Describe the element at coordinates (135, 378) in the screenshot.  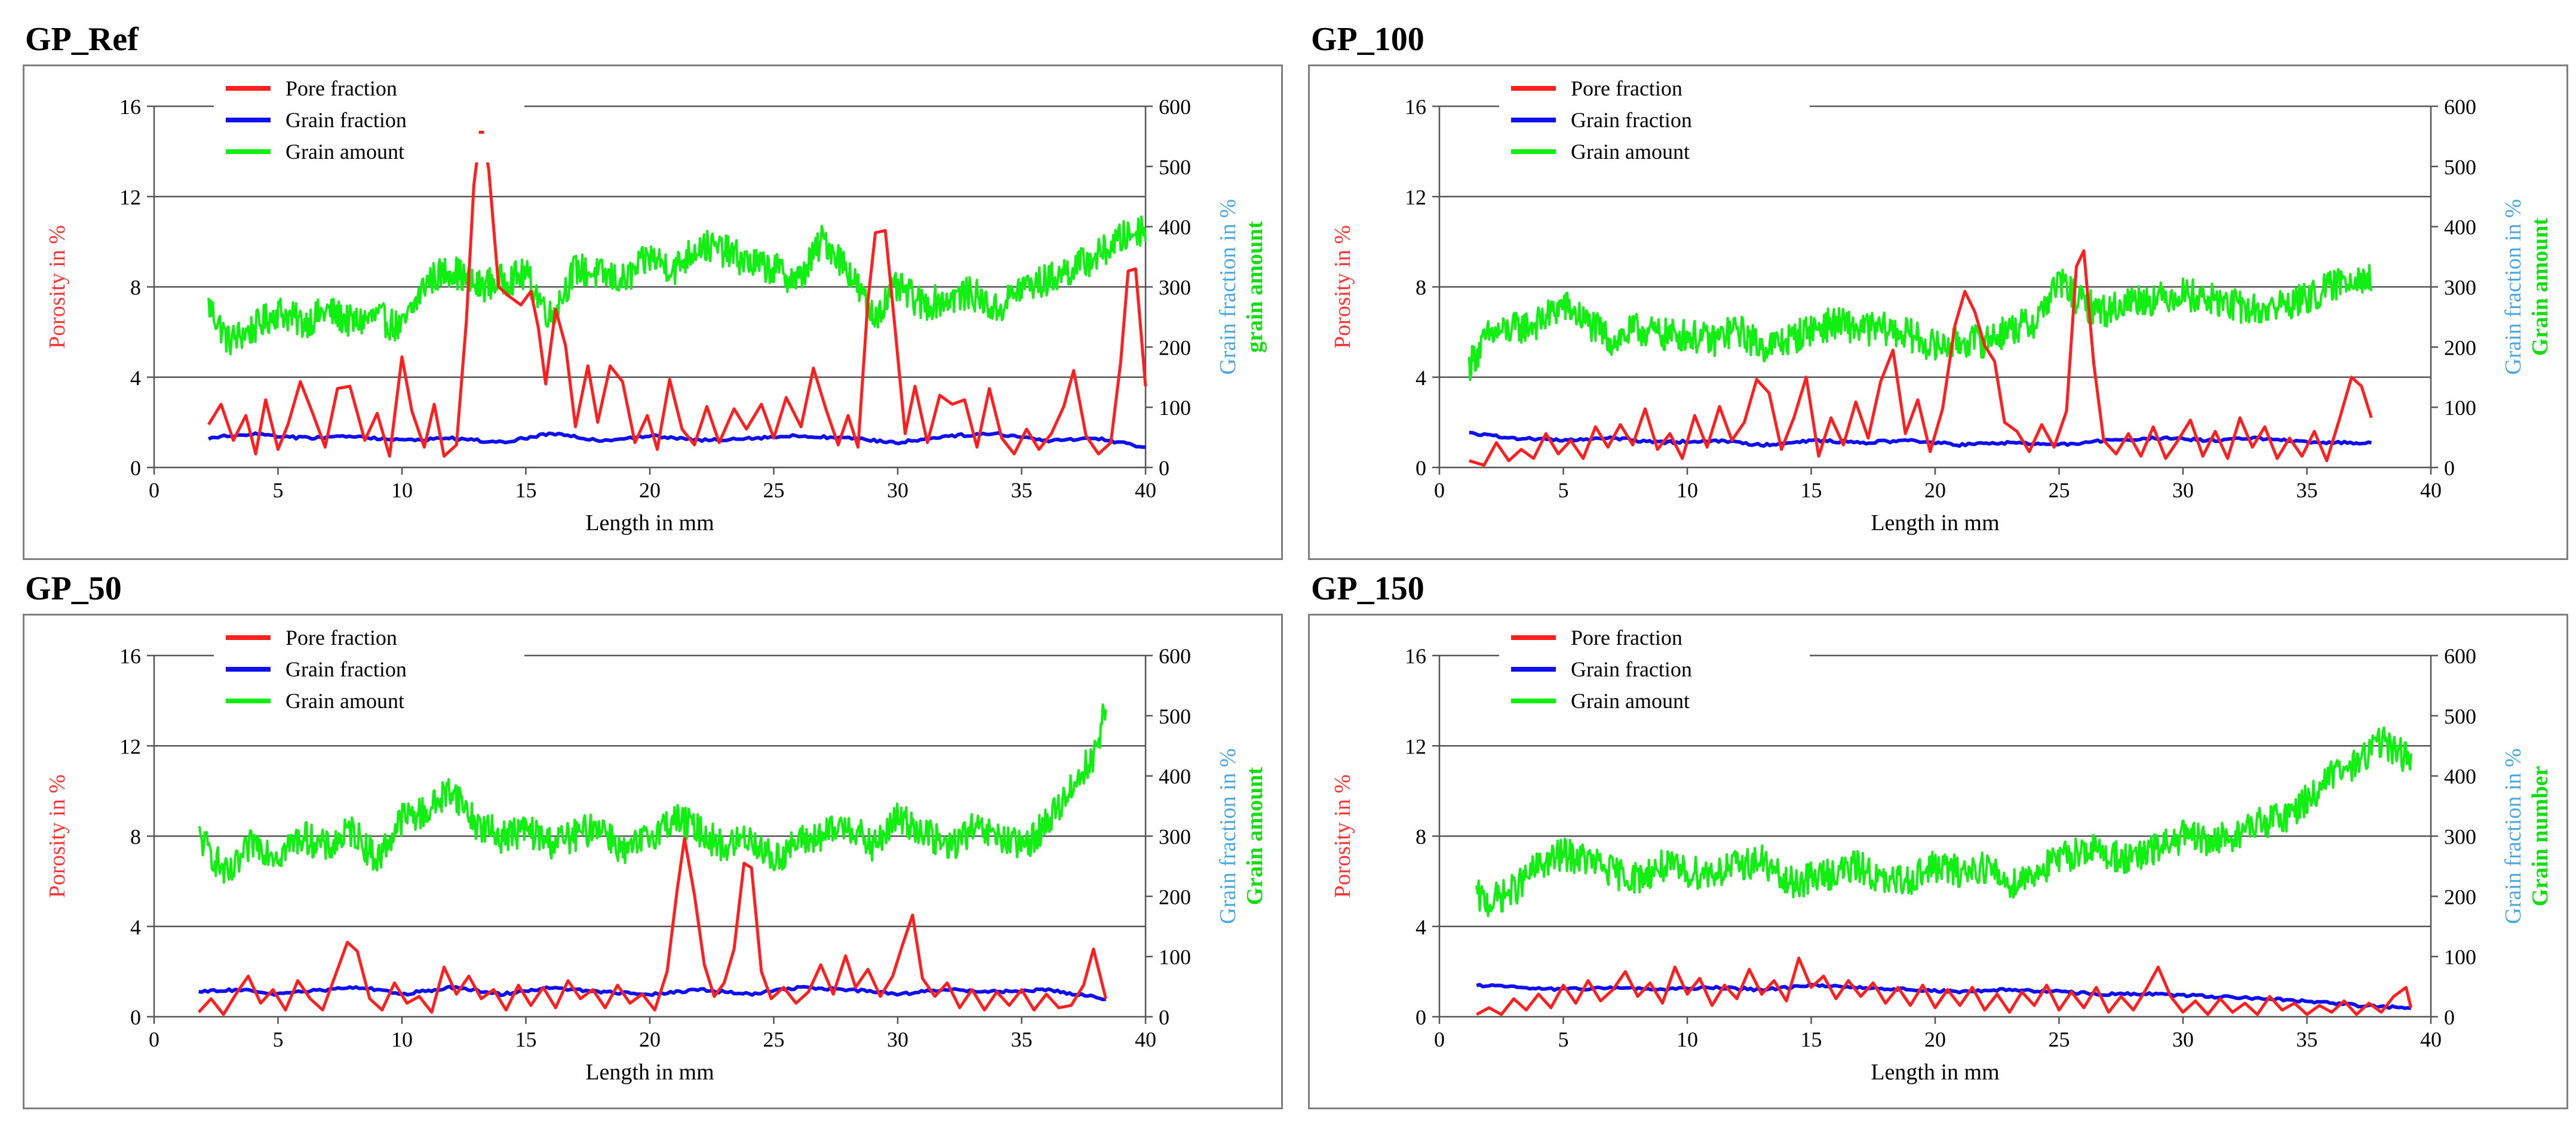
I see `y-tick-label: 4` at that location.